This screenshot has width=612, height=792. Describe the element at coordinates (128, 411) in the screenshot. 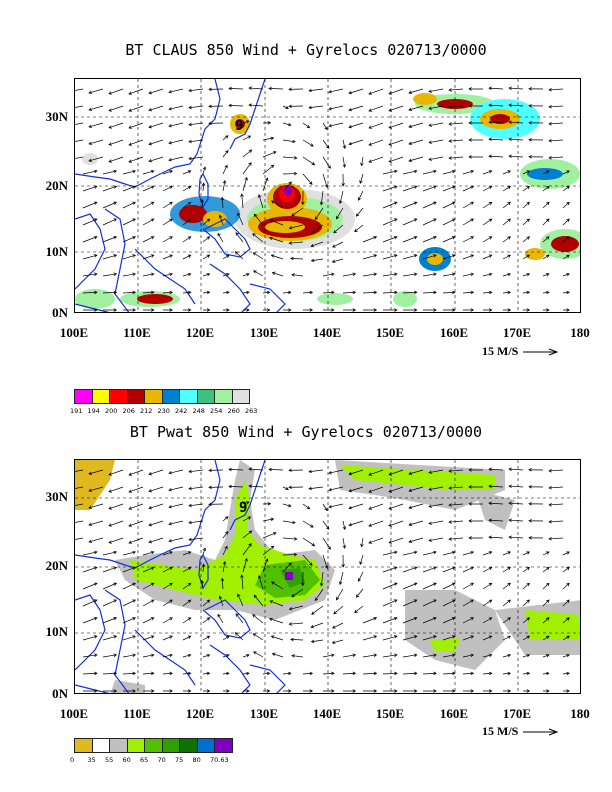

I see `panel1-colorbar-label: 206` at that location.